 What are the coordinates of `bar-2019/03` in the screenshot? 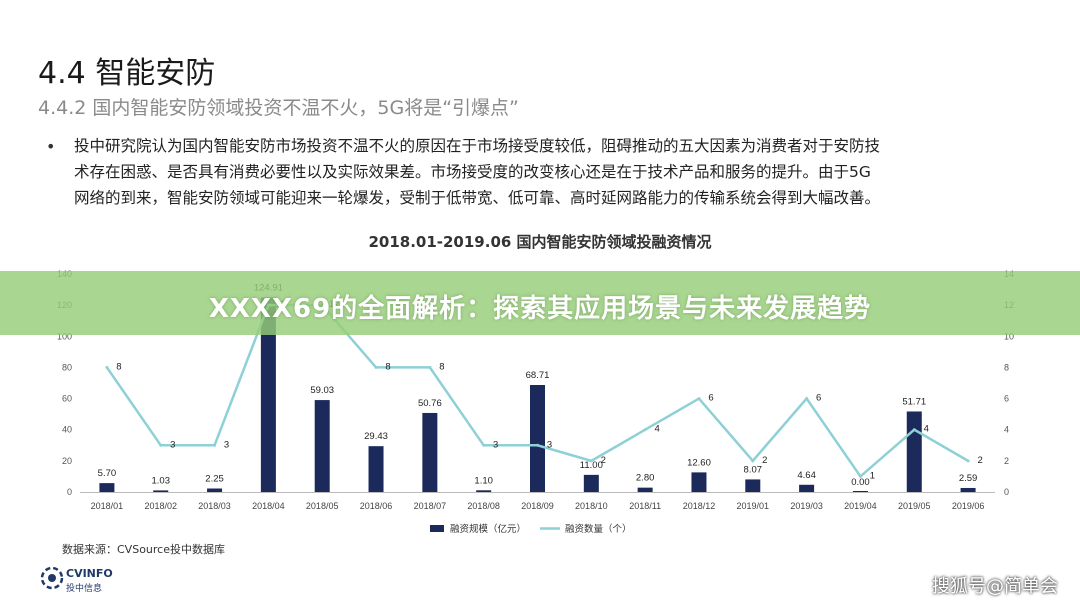 It's located at (807, 488).